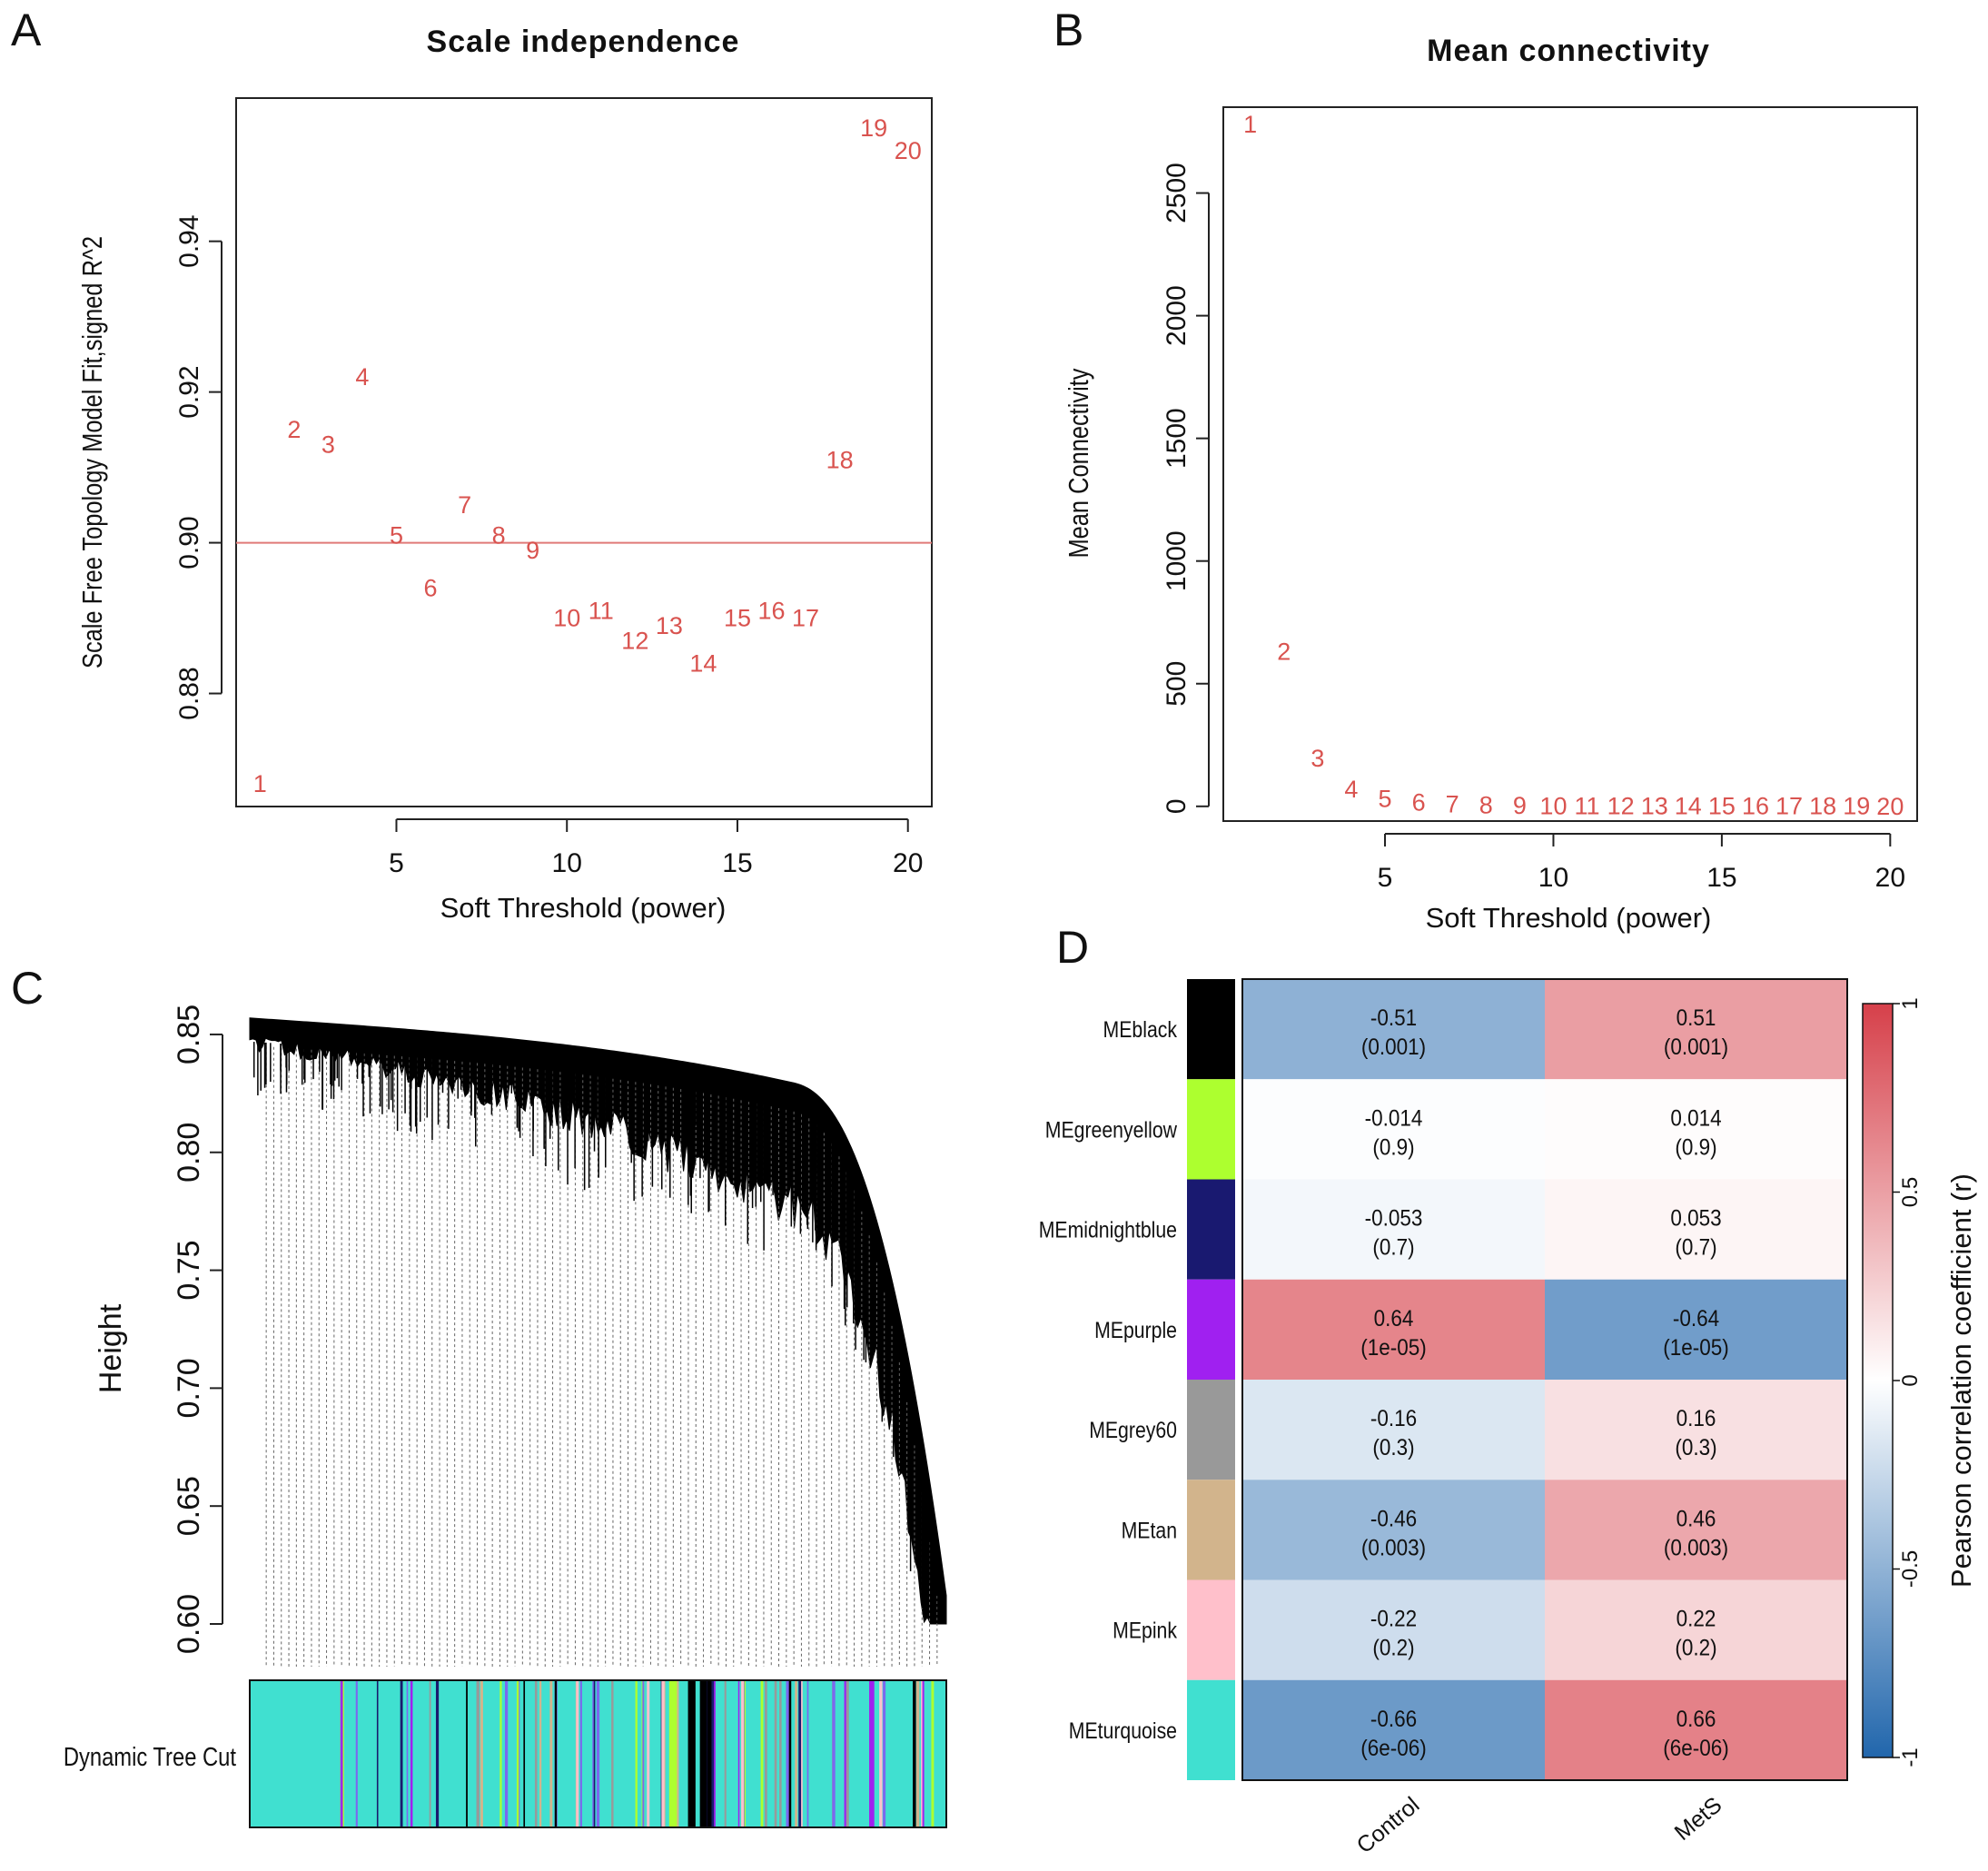 This screenshot has width=1988, height=1871. I want to click on panel-a-point-label: 19, so click(873, 128).